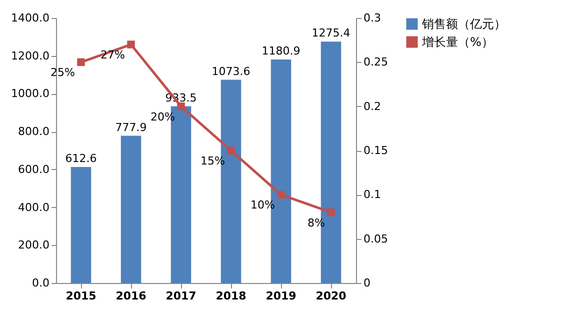  I want to click on x-tick-label: 2015, so click(81, 296).